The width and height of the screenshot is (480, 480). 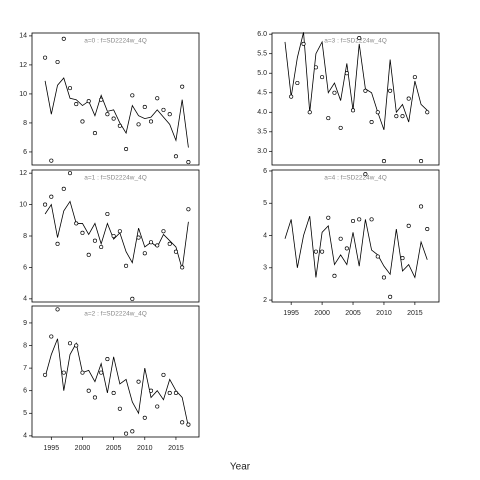 What do you see at coordinates (23, 36) in the screenshot?
I see `y-tick-label: 14` at bounding box center [23, 36].